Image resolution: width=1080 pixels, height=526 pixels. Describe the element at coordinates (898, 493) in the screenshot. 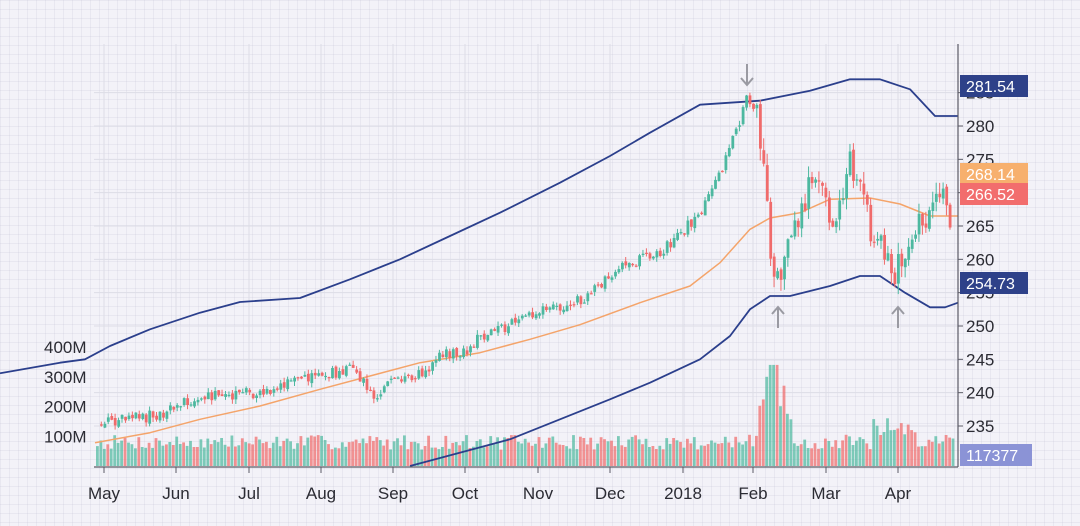

I see `time-tick-label: Apr` at that location.